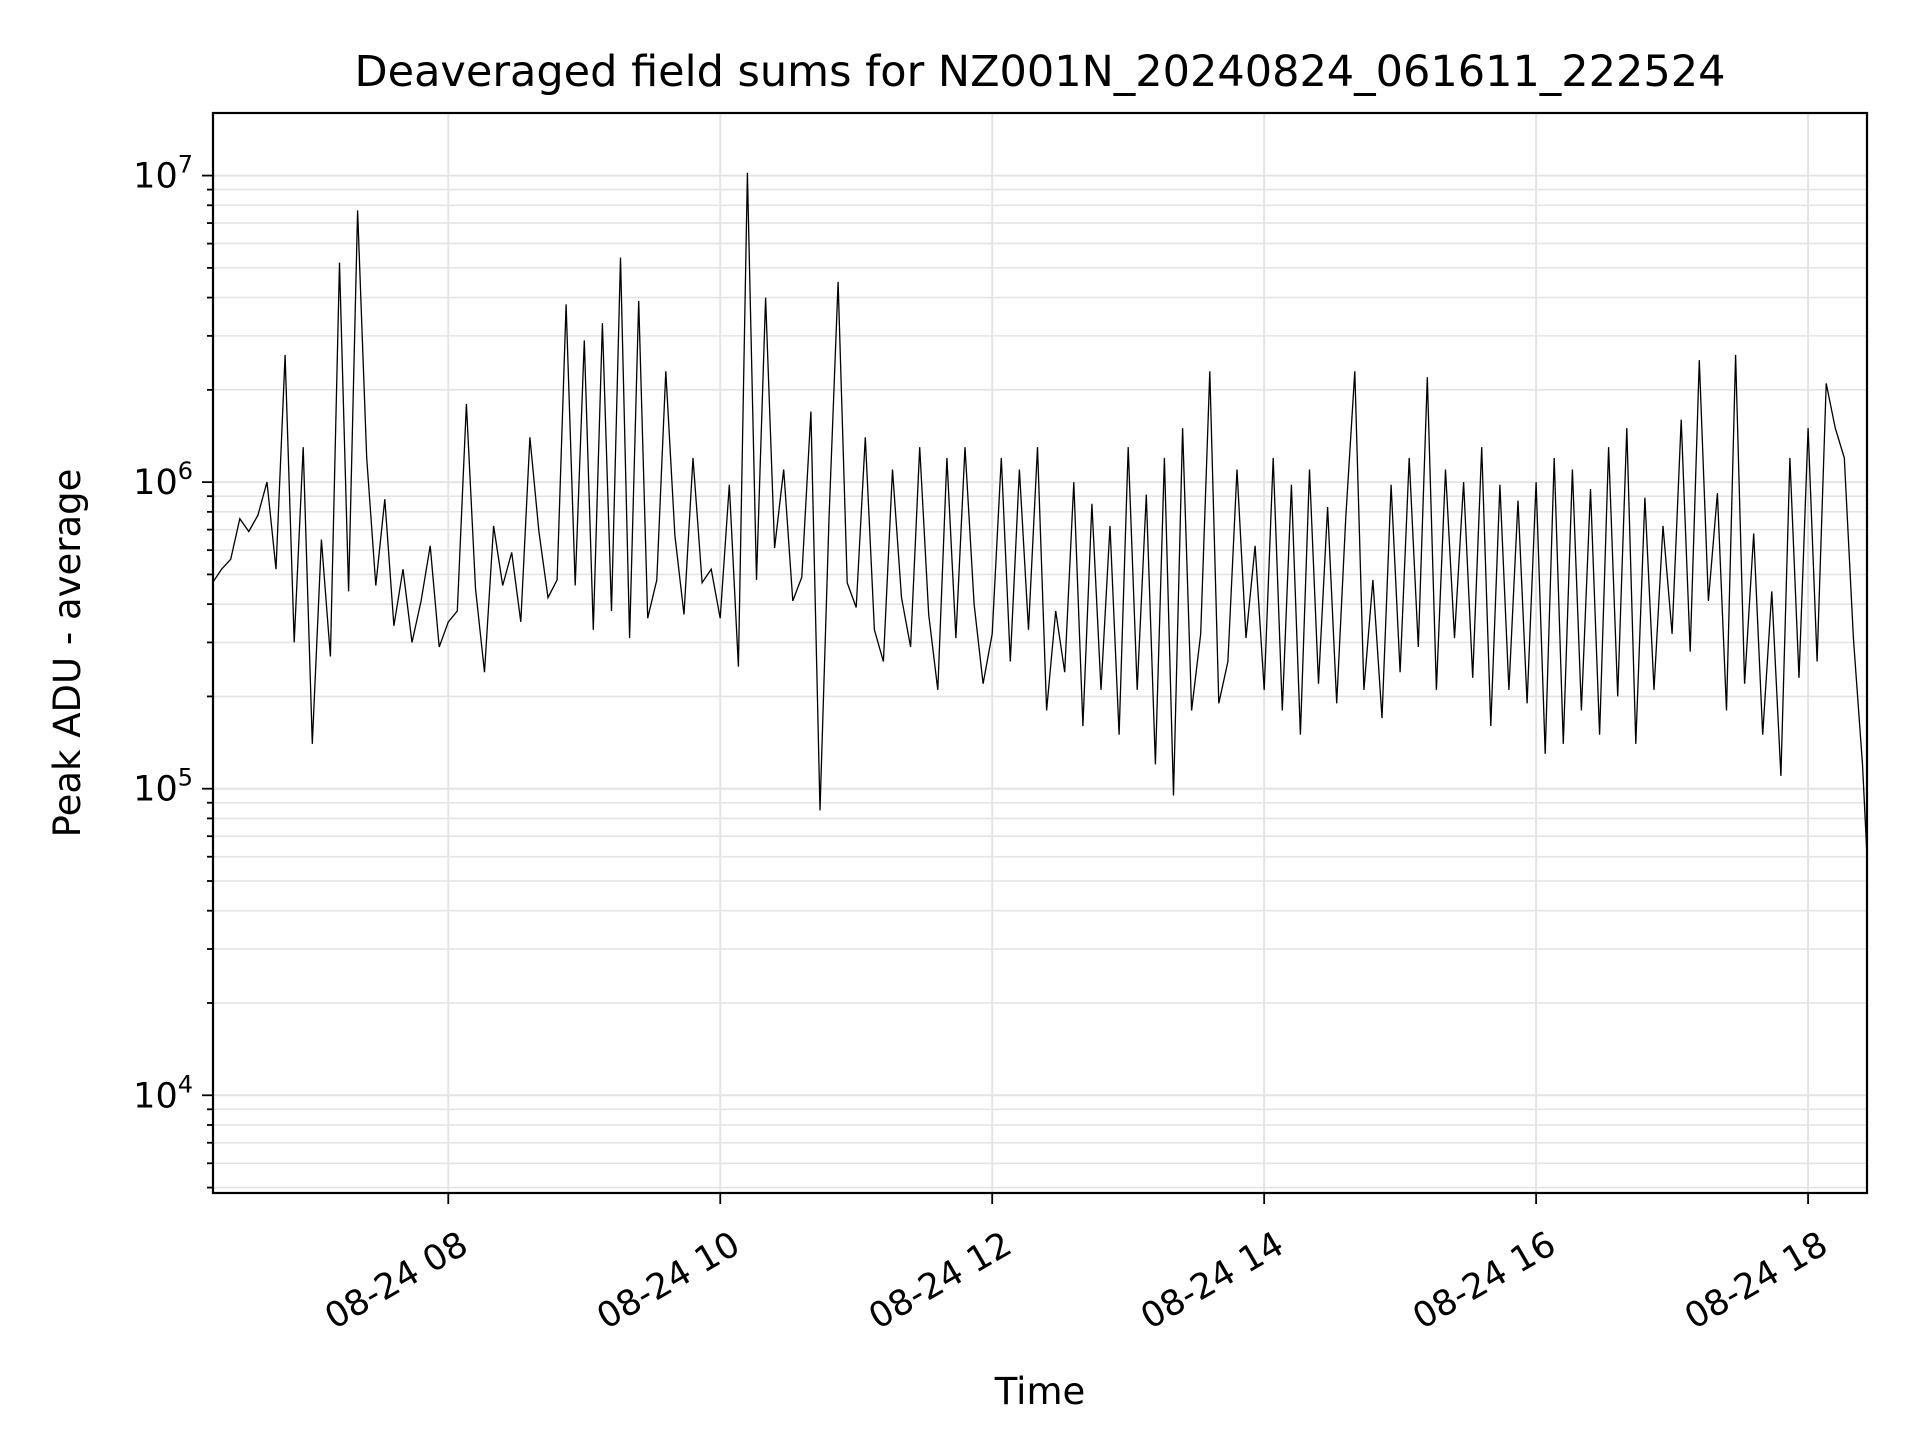 The image size is (1920, 1440). What do you see at coordinates (1040, 1391) in the screenshot?
I see `x-axis-label: Time` at bounding box center [1040, 1391].